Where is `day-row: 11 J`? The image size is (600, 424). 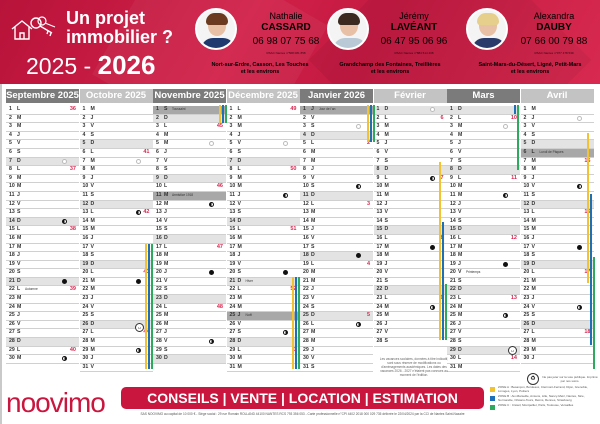
day-row: 11 J is located at coordinates (42, 196).